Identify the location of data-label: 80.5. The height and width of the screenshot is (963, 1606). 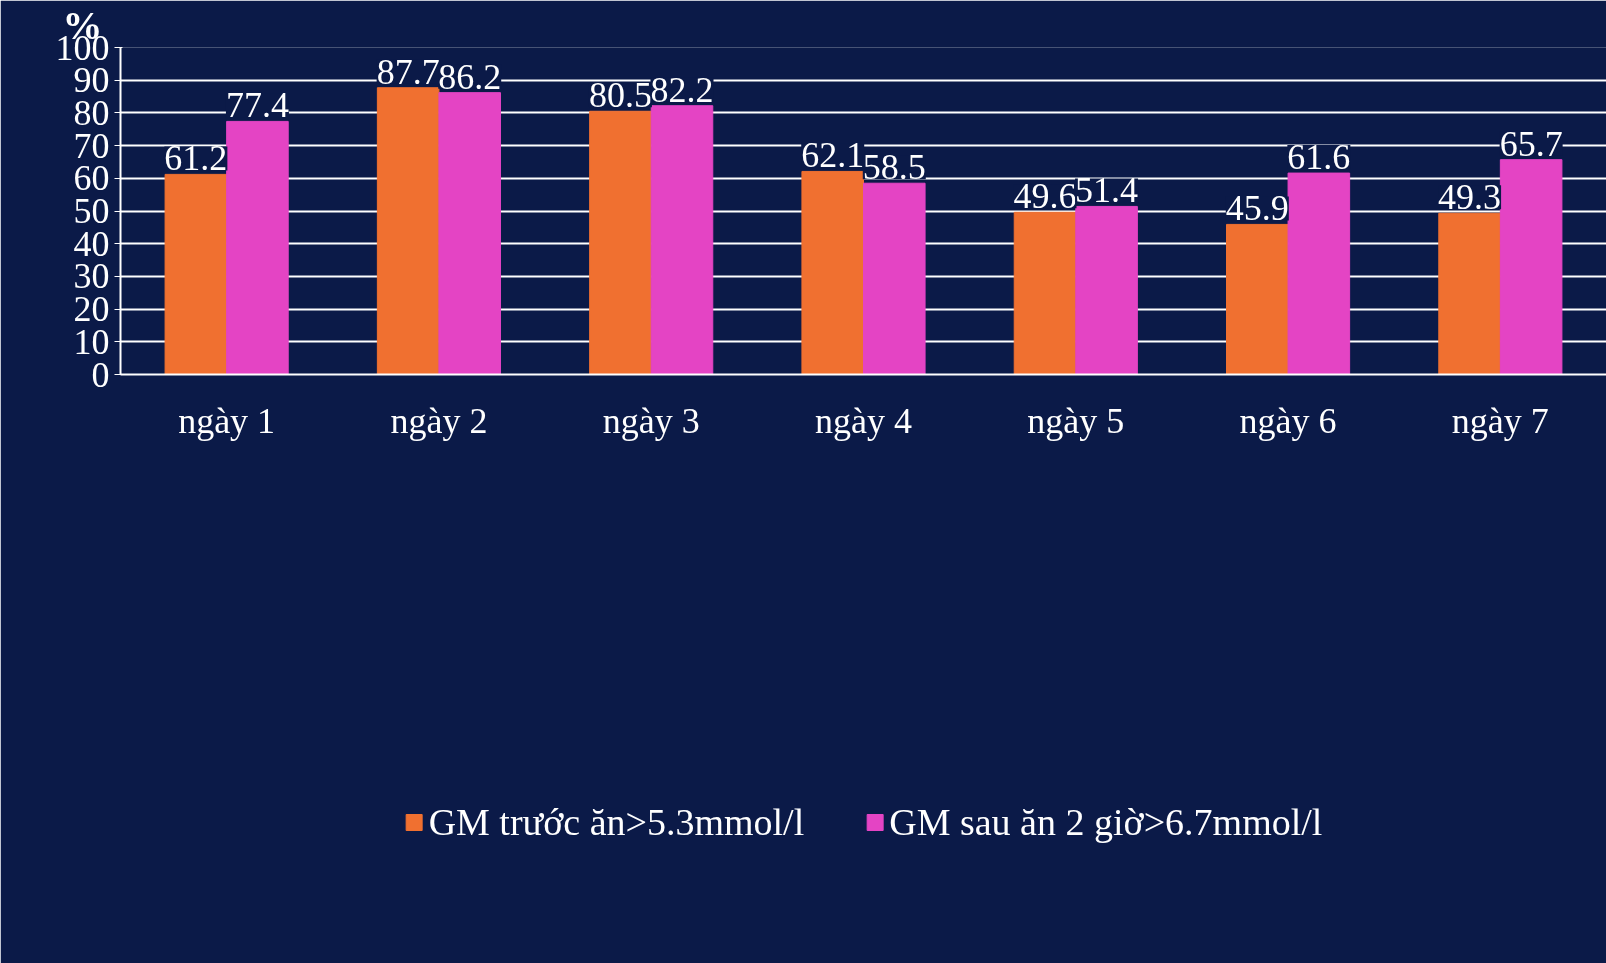
(620, 95).